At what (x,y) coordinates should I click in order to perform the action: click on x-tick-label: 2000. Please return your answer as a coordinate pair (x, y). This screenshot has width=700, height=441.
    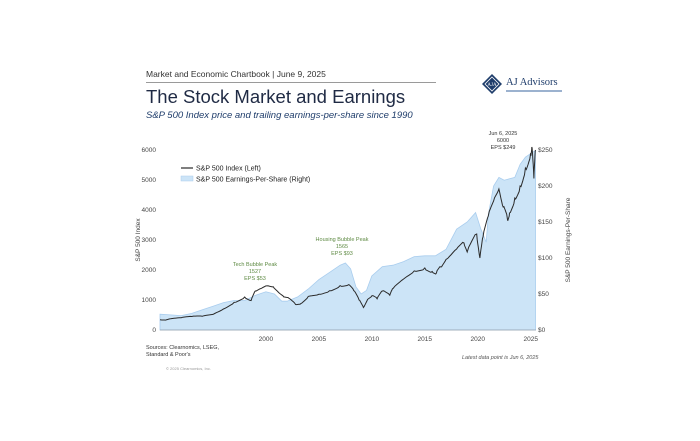
    Looking at the image, I should click on (266, 339).